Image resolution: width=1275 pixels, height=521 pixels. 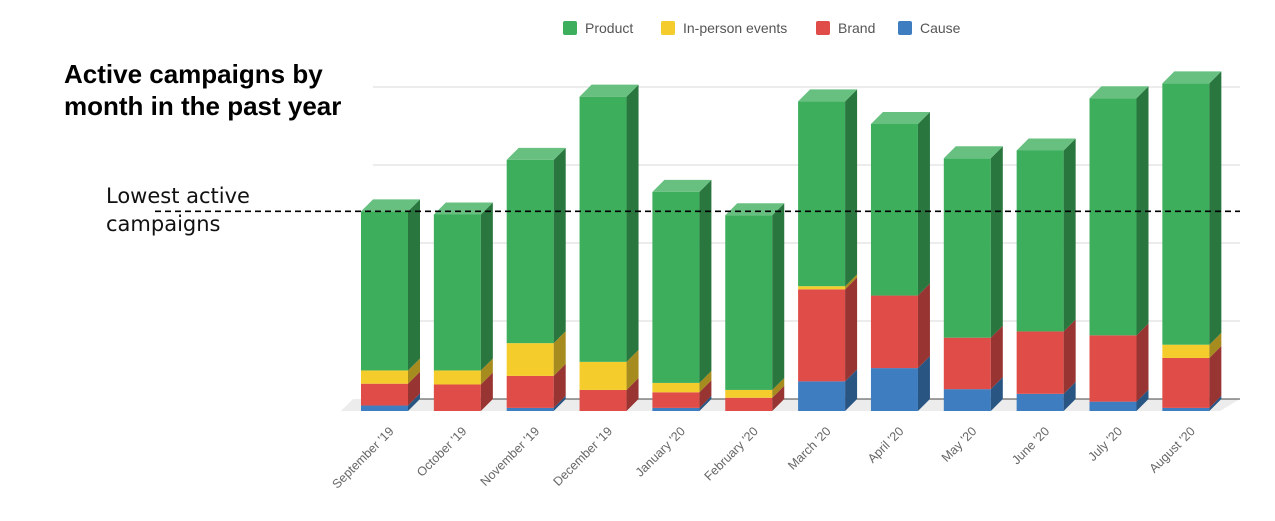 I want to click on legend-label: In-person events, so click(x=735, y=28).